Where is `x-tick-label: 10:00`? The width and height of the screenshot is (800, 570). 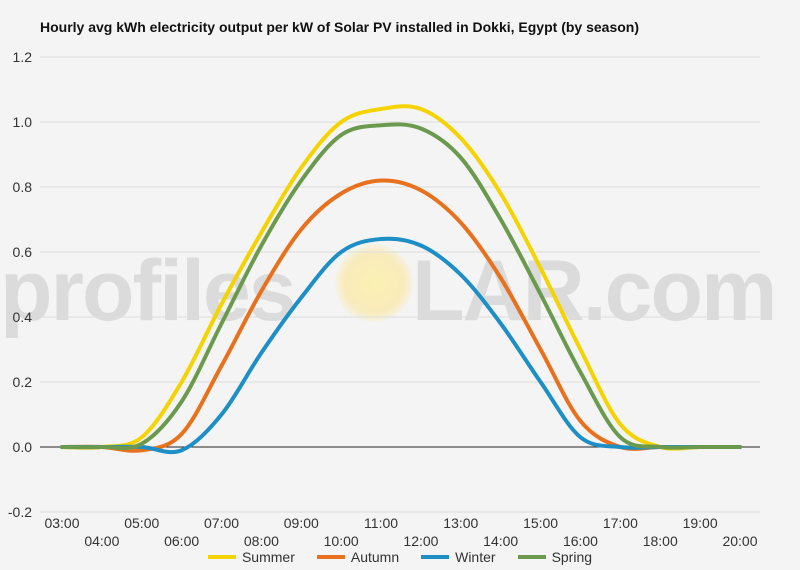
x-tick-label: 10:00 is located at coordinates (341, 541).